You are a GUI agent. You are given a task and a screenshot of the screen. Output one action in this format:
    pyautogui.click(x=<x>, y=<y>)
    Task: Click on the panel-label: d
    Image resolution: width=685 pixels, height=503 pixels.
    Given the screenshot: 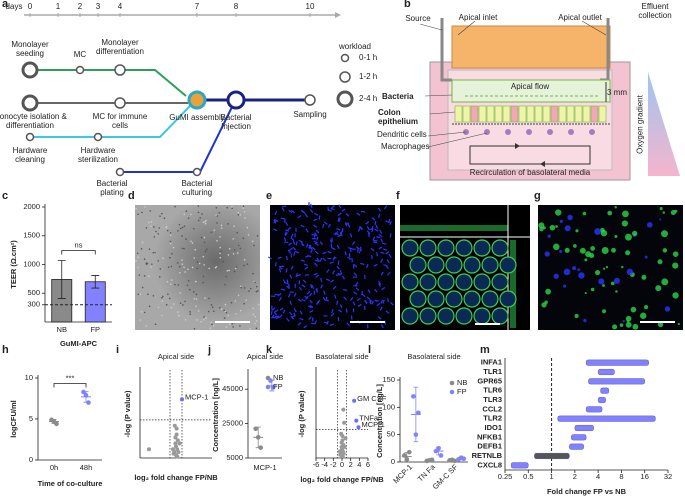 What is the action you would take?
    pyautogui.click(x=131, y=196)
    